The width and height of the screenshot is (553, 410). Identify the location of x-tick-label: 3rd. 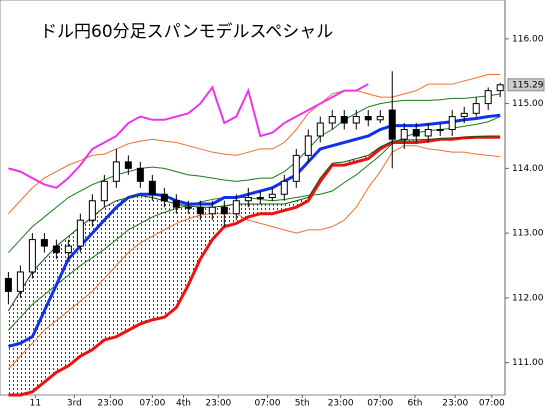
(74, 404).